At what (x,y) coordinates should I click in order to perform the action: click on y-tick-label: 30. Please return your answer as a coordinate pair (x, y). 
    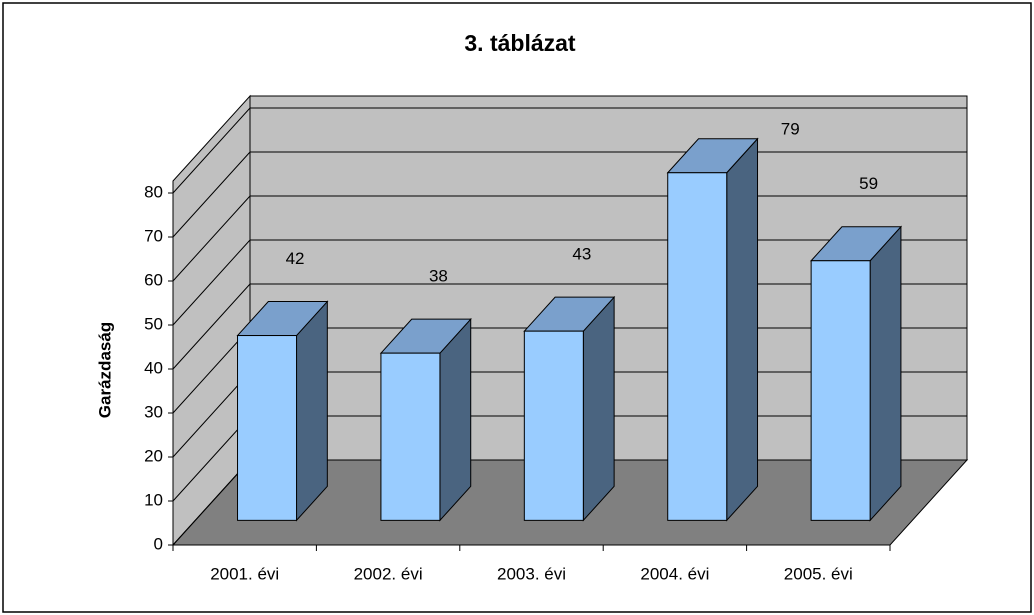
    Looking at the image, I should click on (153, 411).